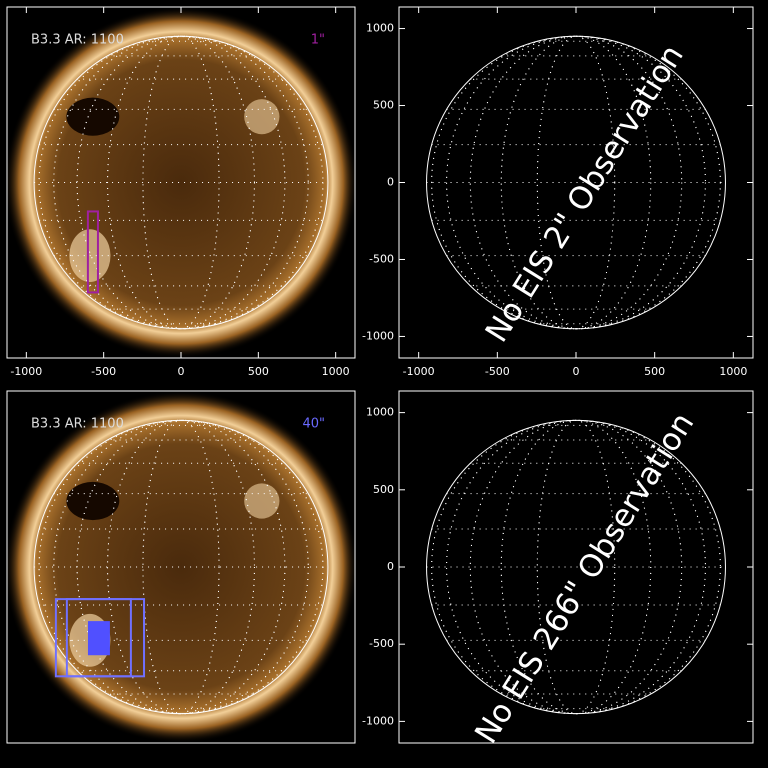 The width and height of the screenshot is (768, 768). Describe the element at coordinates (313, 424) in the screenshot. I see `resolution-label: 40"` at that location.